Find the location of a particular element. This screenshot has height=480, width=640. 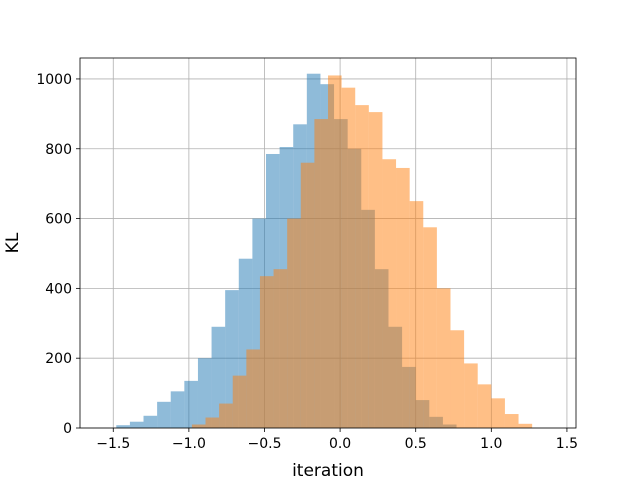

x-tick-label: 0.0 is located at coordinates (340, 444).